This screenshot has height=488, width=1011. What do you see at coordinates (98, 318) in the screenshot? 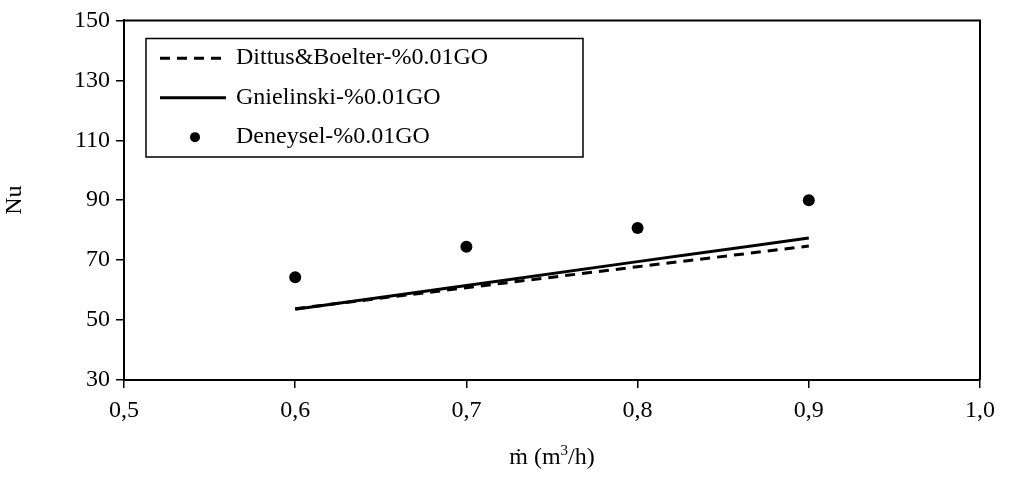
I see `y-tick-label: 50` at bounding box center [98, 318].